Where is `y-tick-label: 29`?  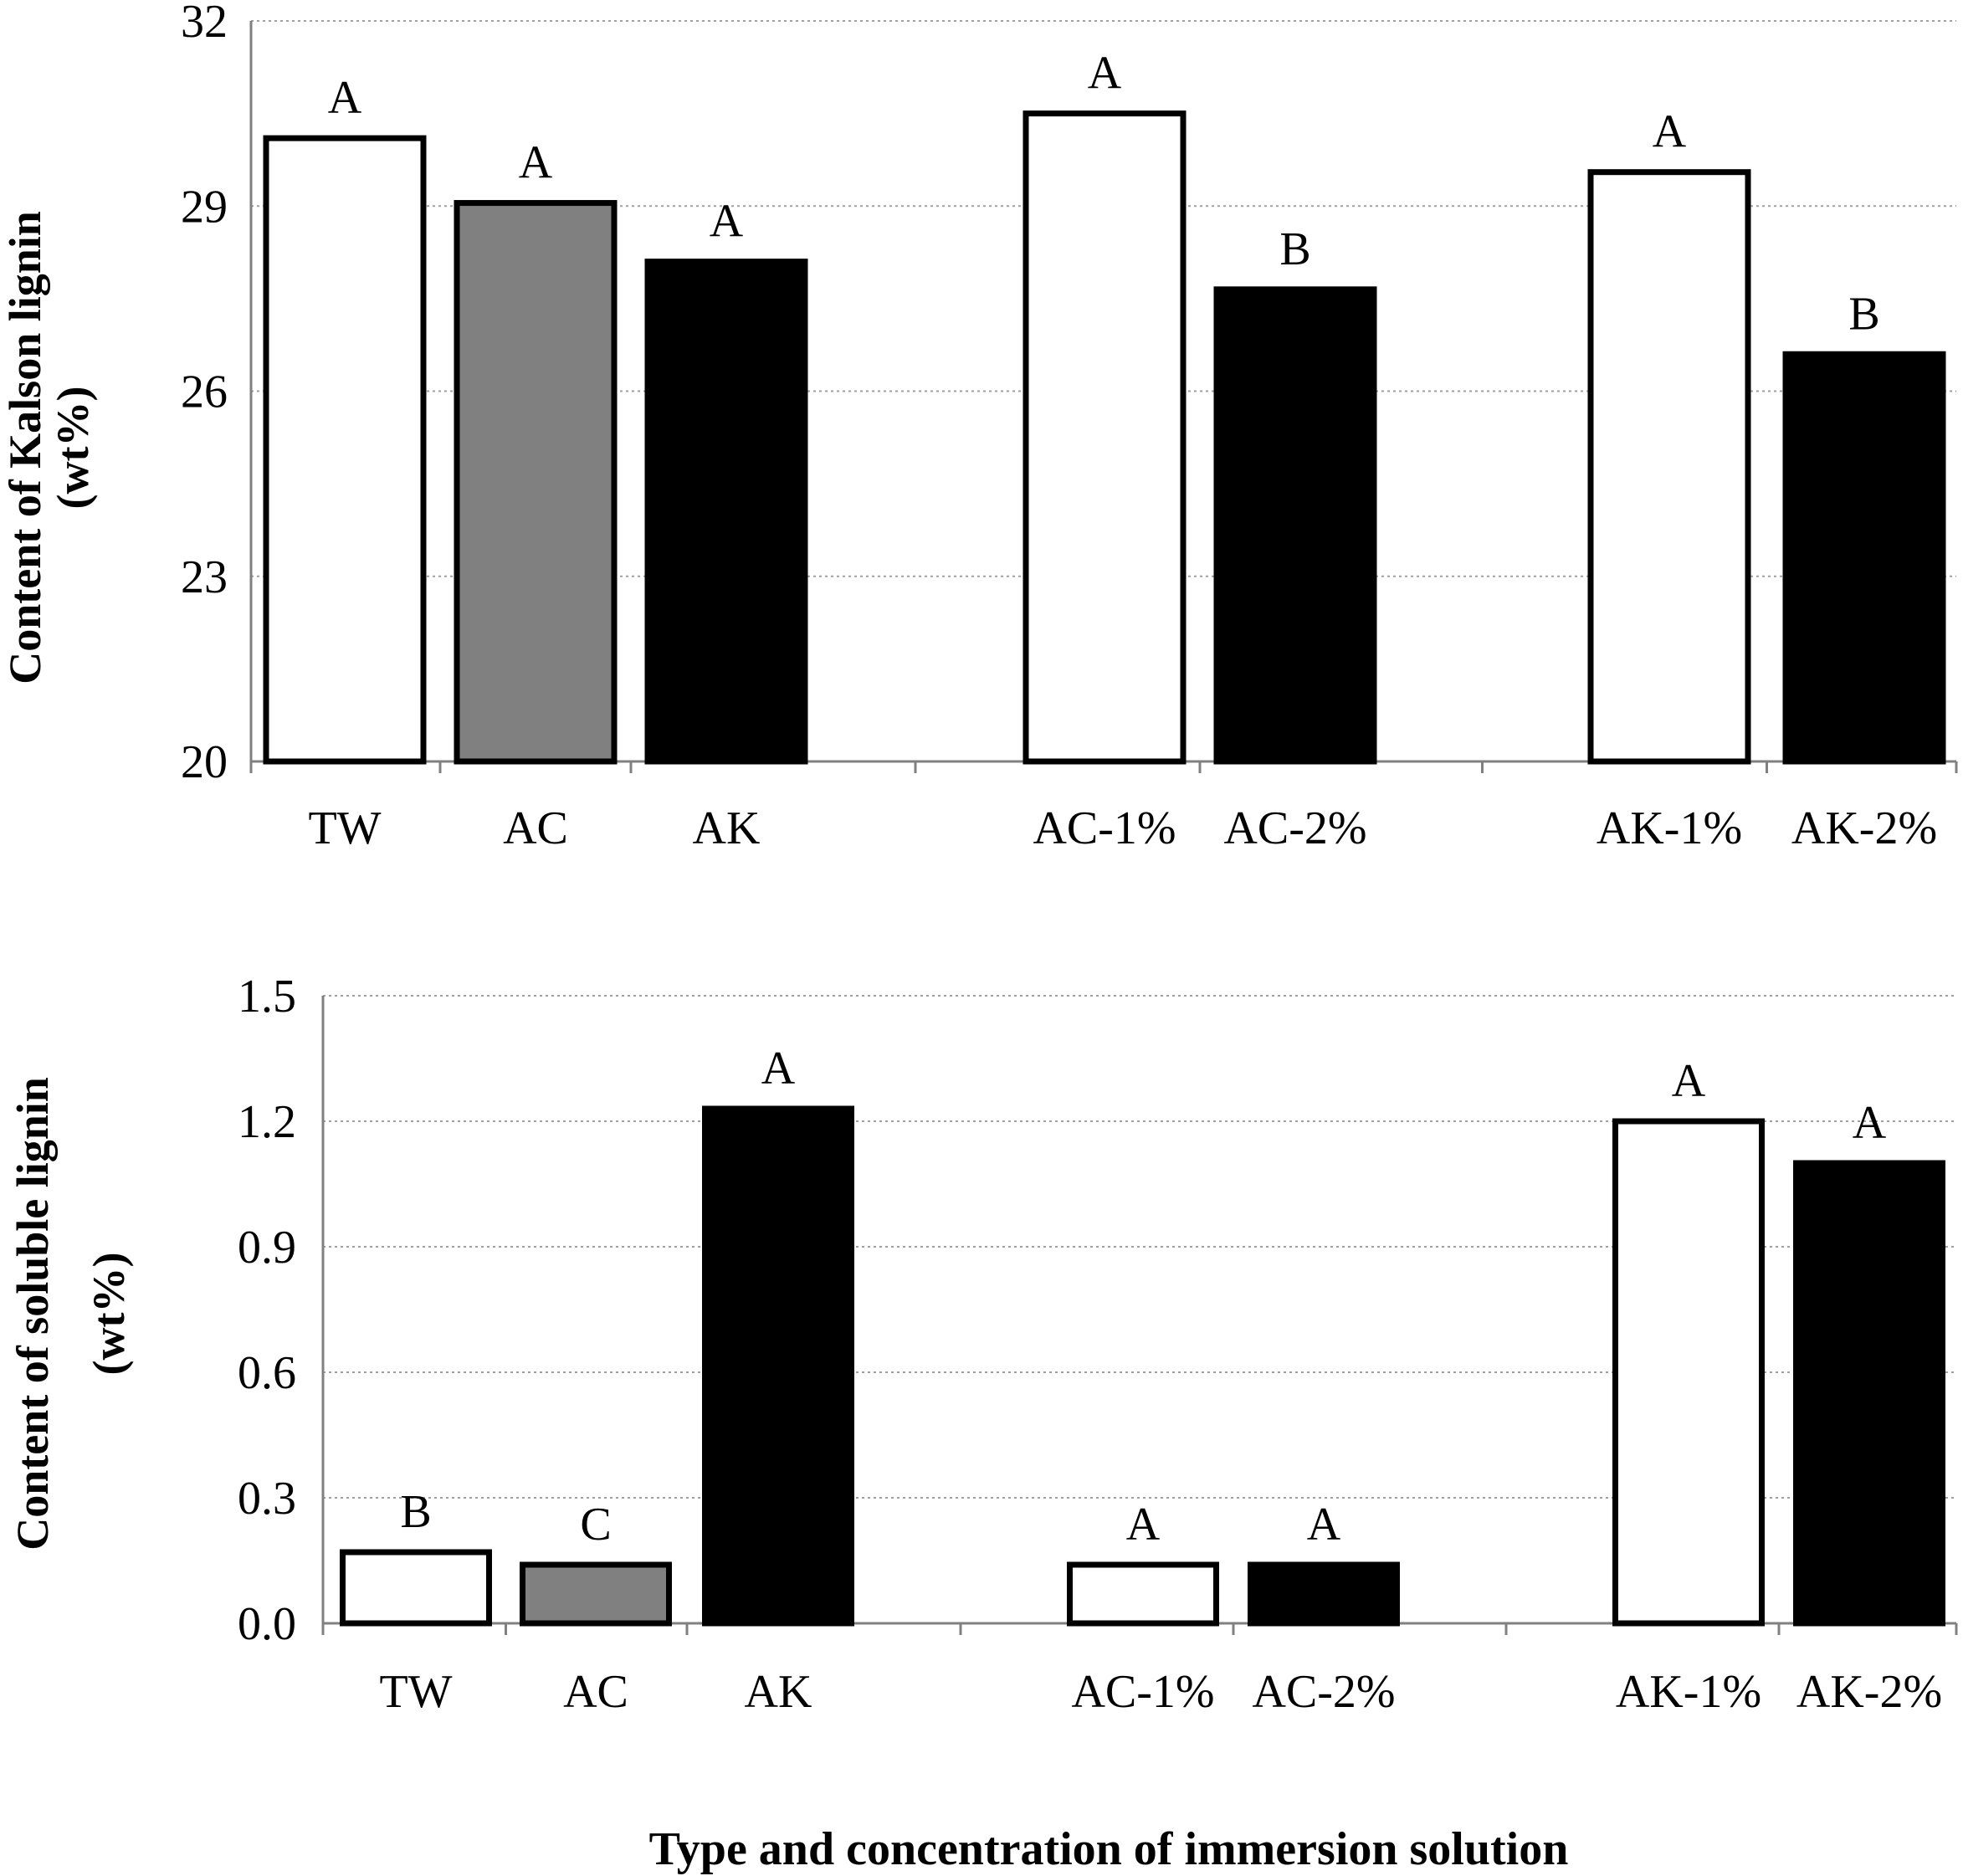 y-tick-label: 29 is located at coordinates (204, 207).